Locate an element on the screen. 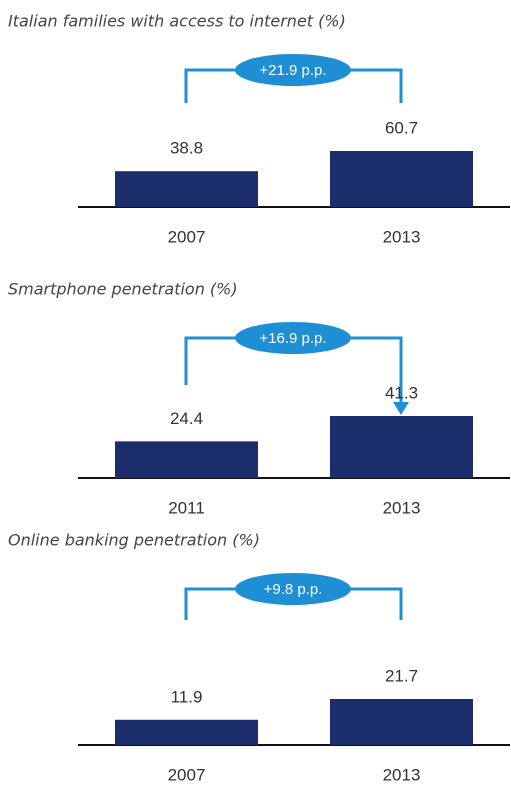 The image size is (511, 789). value-label: 24.4 is located at coordinates (186, 418).